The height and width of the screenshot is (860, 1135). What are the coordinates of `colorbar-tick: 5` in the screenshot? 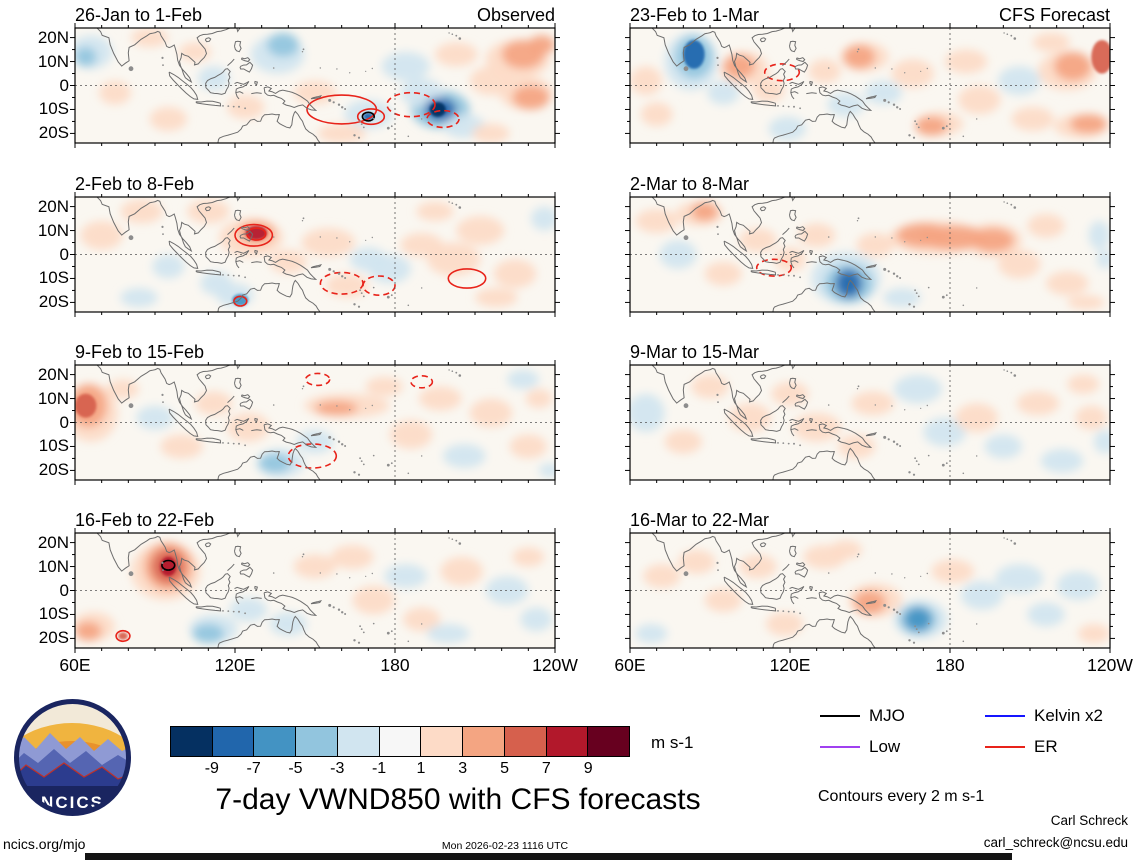 It's located at (504, 768).